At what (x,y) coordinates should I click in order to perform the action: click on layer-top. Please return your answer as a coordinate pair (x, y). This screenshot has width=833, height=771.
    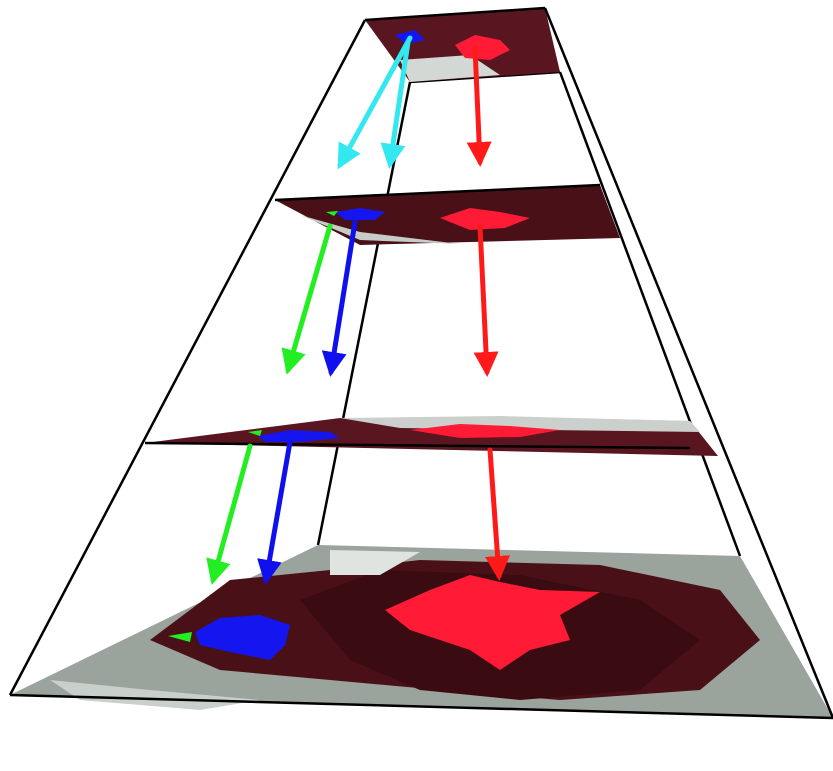
    Looking at the image, I should click on (462, 45).